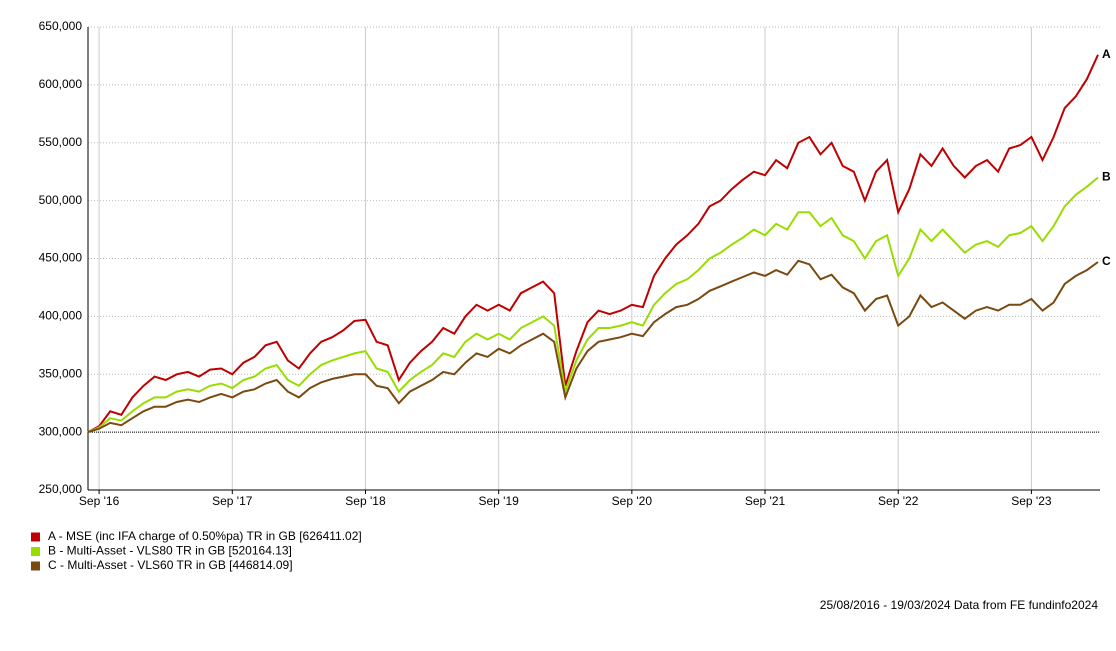  What do you see at coordinates (99, 501) in the screenshot?
I see `x-tick-label: Sep '16` at bounding box center [99, 501].